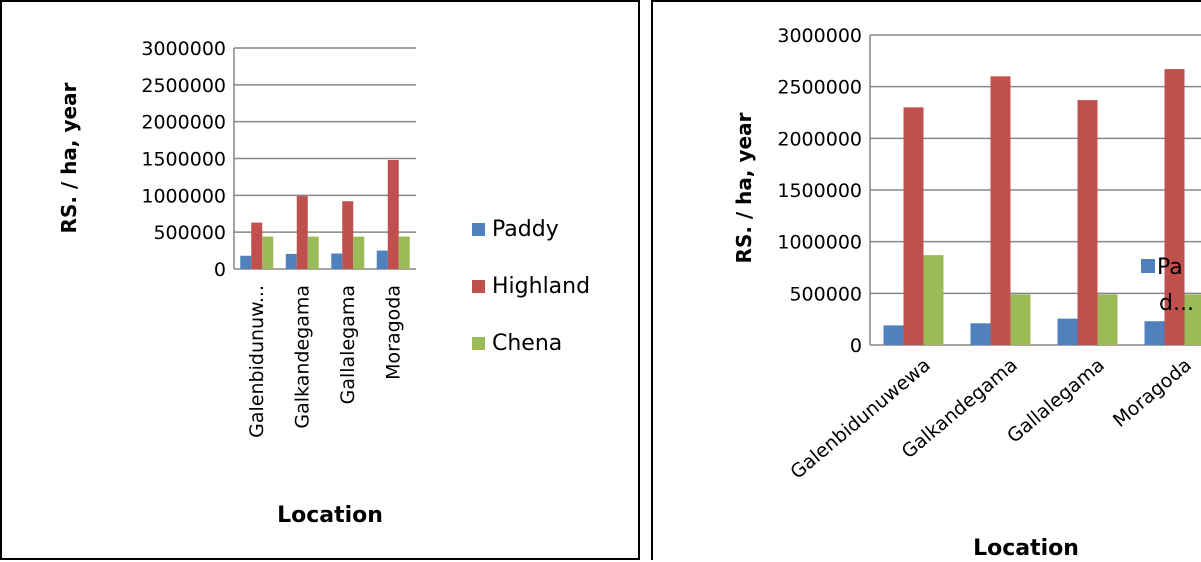  What do you see at coordinates (527, 343) in the screenshot?
I see `legend-label: Chena` at bounding box center [527, 343].